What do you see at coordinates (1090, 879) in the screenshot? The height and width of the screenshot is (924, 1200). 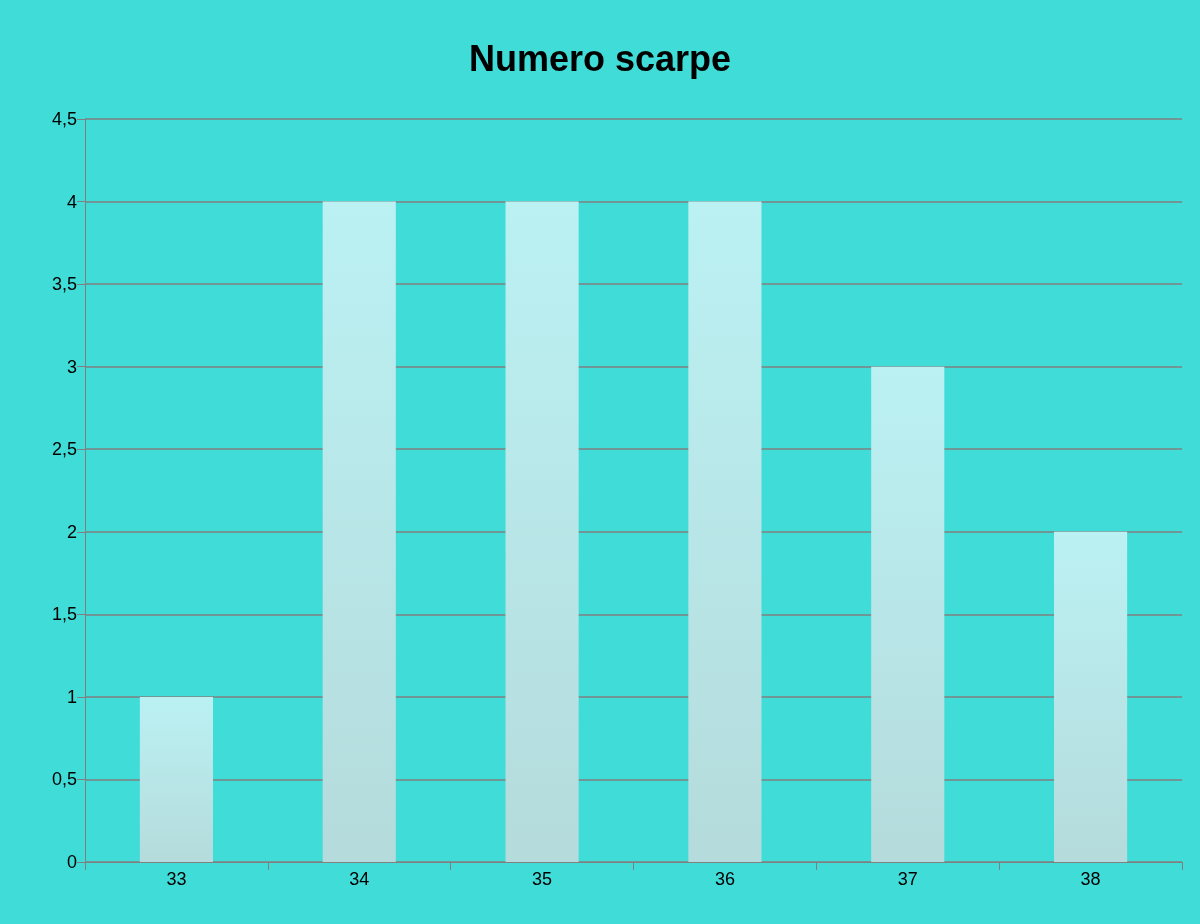 I see `x-tick-label: 38` at bounding box center [1090, 879].